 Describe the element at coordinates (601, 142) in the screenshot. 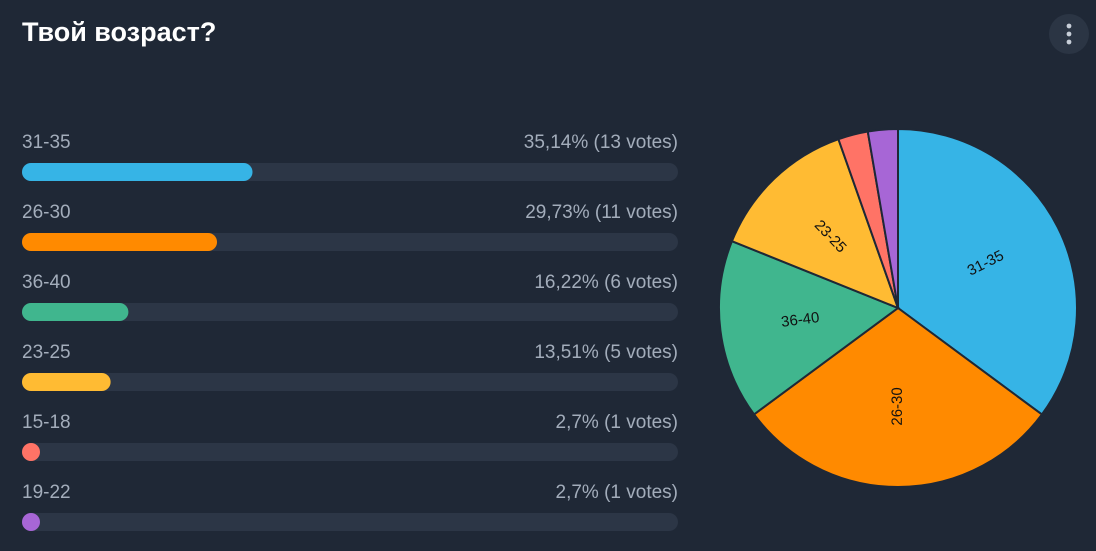

I see `option-result: 35,14% (13 votes)` at that location.